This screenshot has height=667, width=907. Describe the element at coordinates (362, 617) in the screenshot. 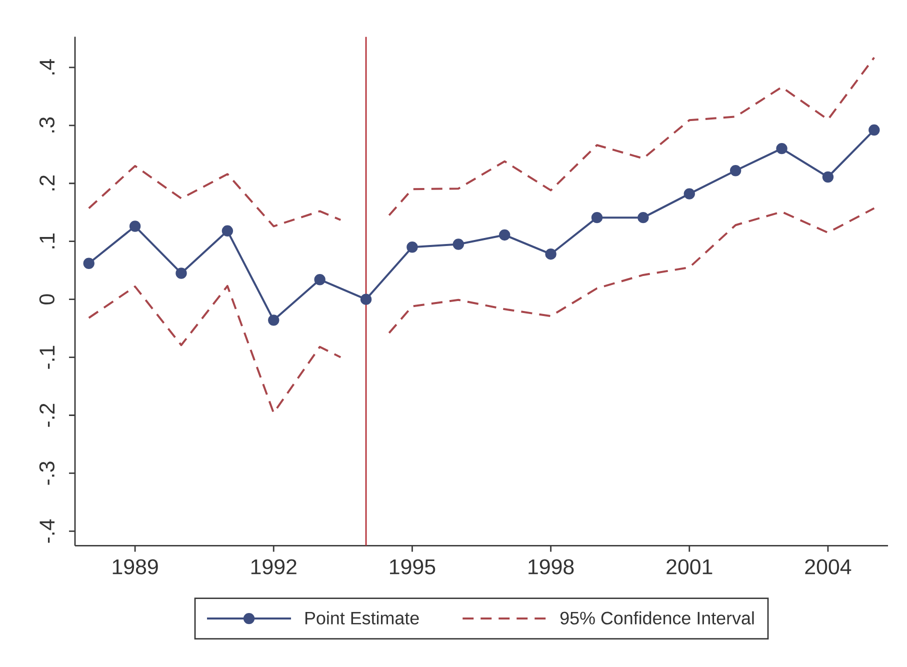

I see `legend-label: Point Estimate` at that location.